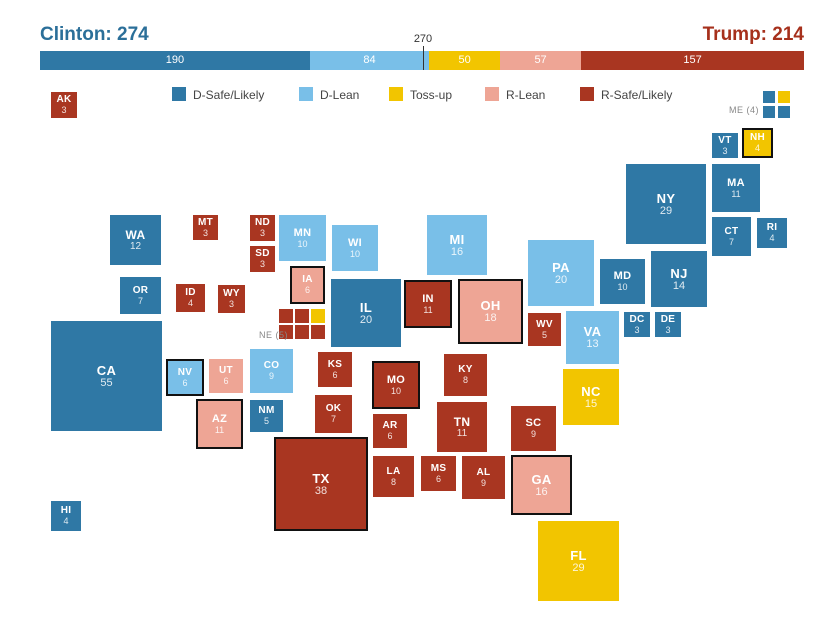  I want to click on legend-item-r-lean: R-Lean, so click(515, 95).